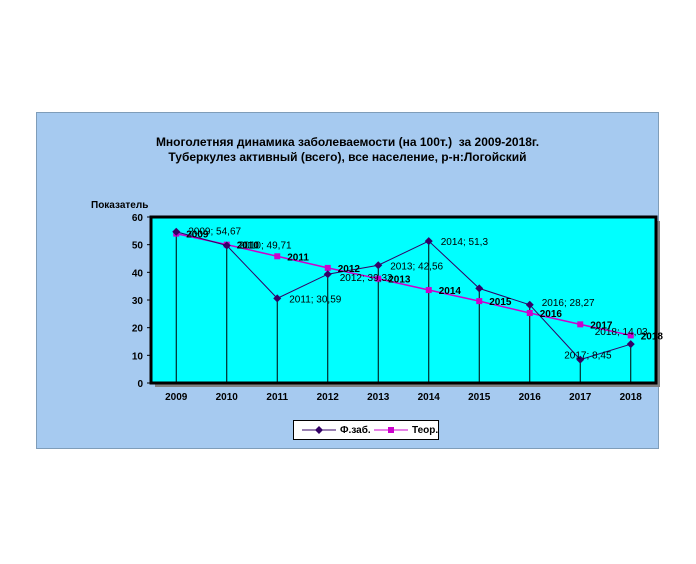  I want to click on y-tick-label: 50, so click(138, 246).